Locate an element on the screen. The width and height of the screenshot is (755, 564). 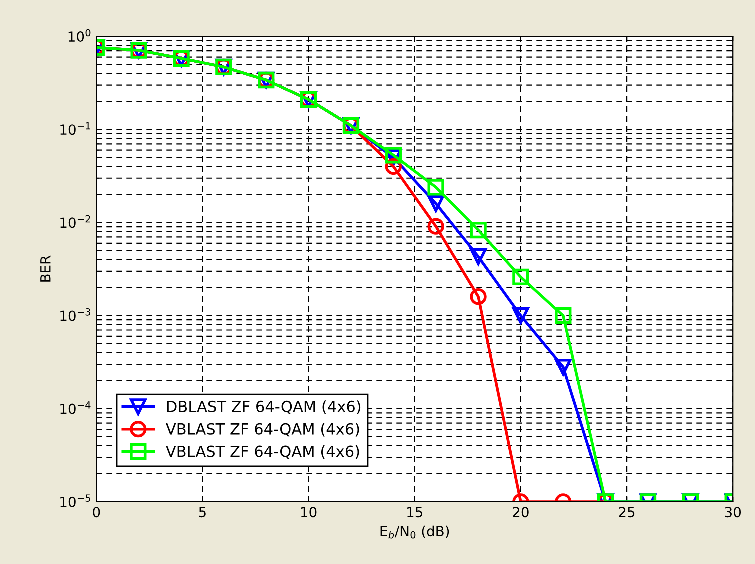
x-tick-label: 10 is located at coordinates (309, 512).